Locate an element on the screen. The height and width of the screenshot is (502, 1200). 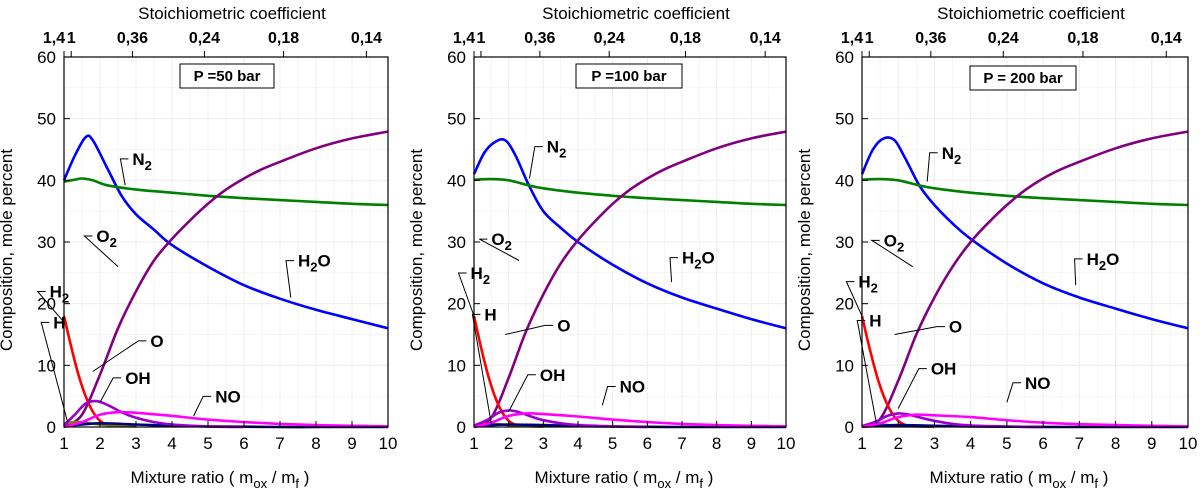
annotation-h: H is located at coordinates (875, 320).